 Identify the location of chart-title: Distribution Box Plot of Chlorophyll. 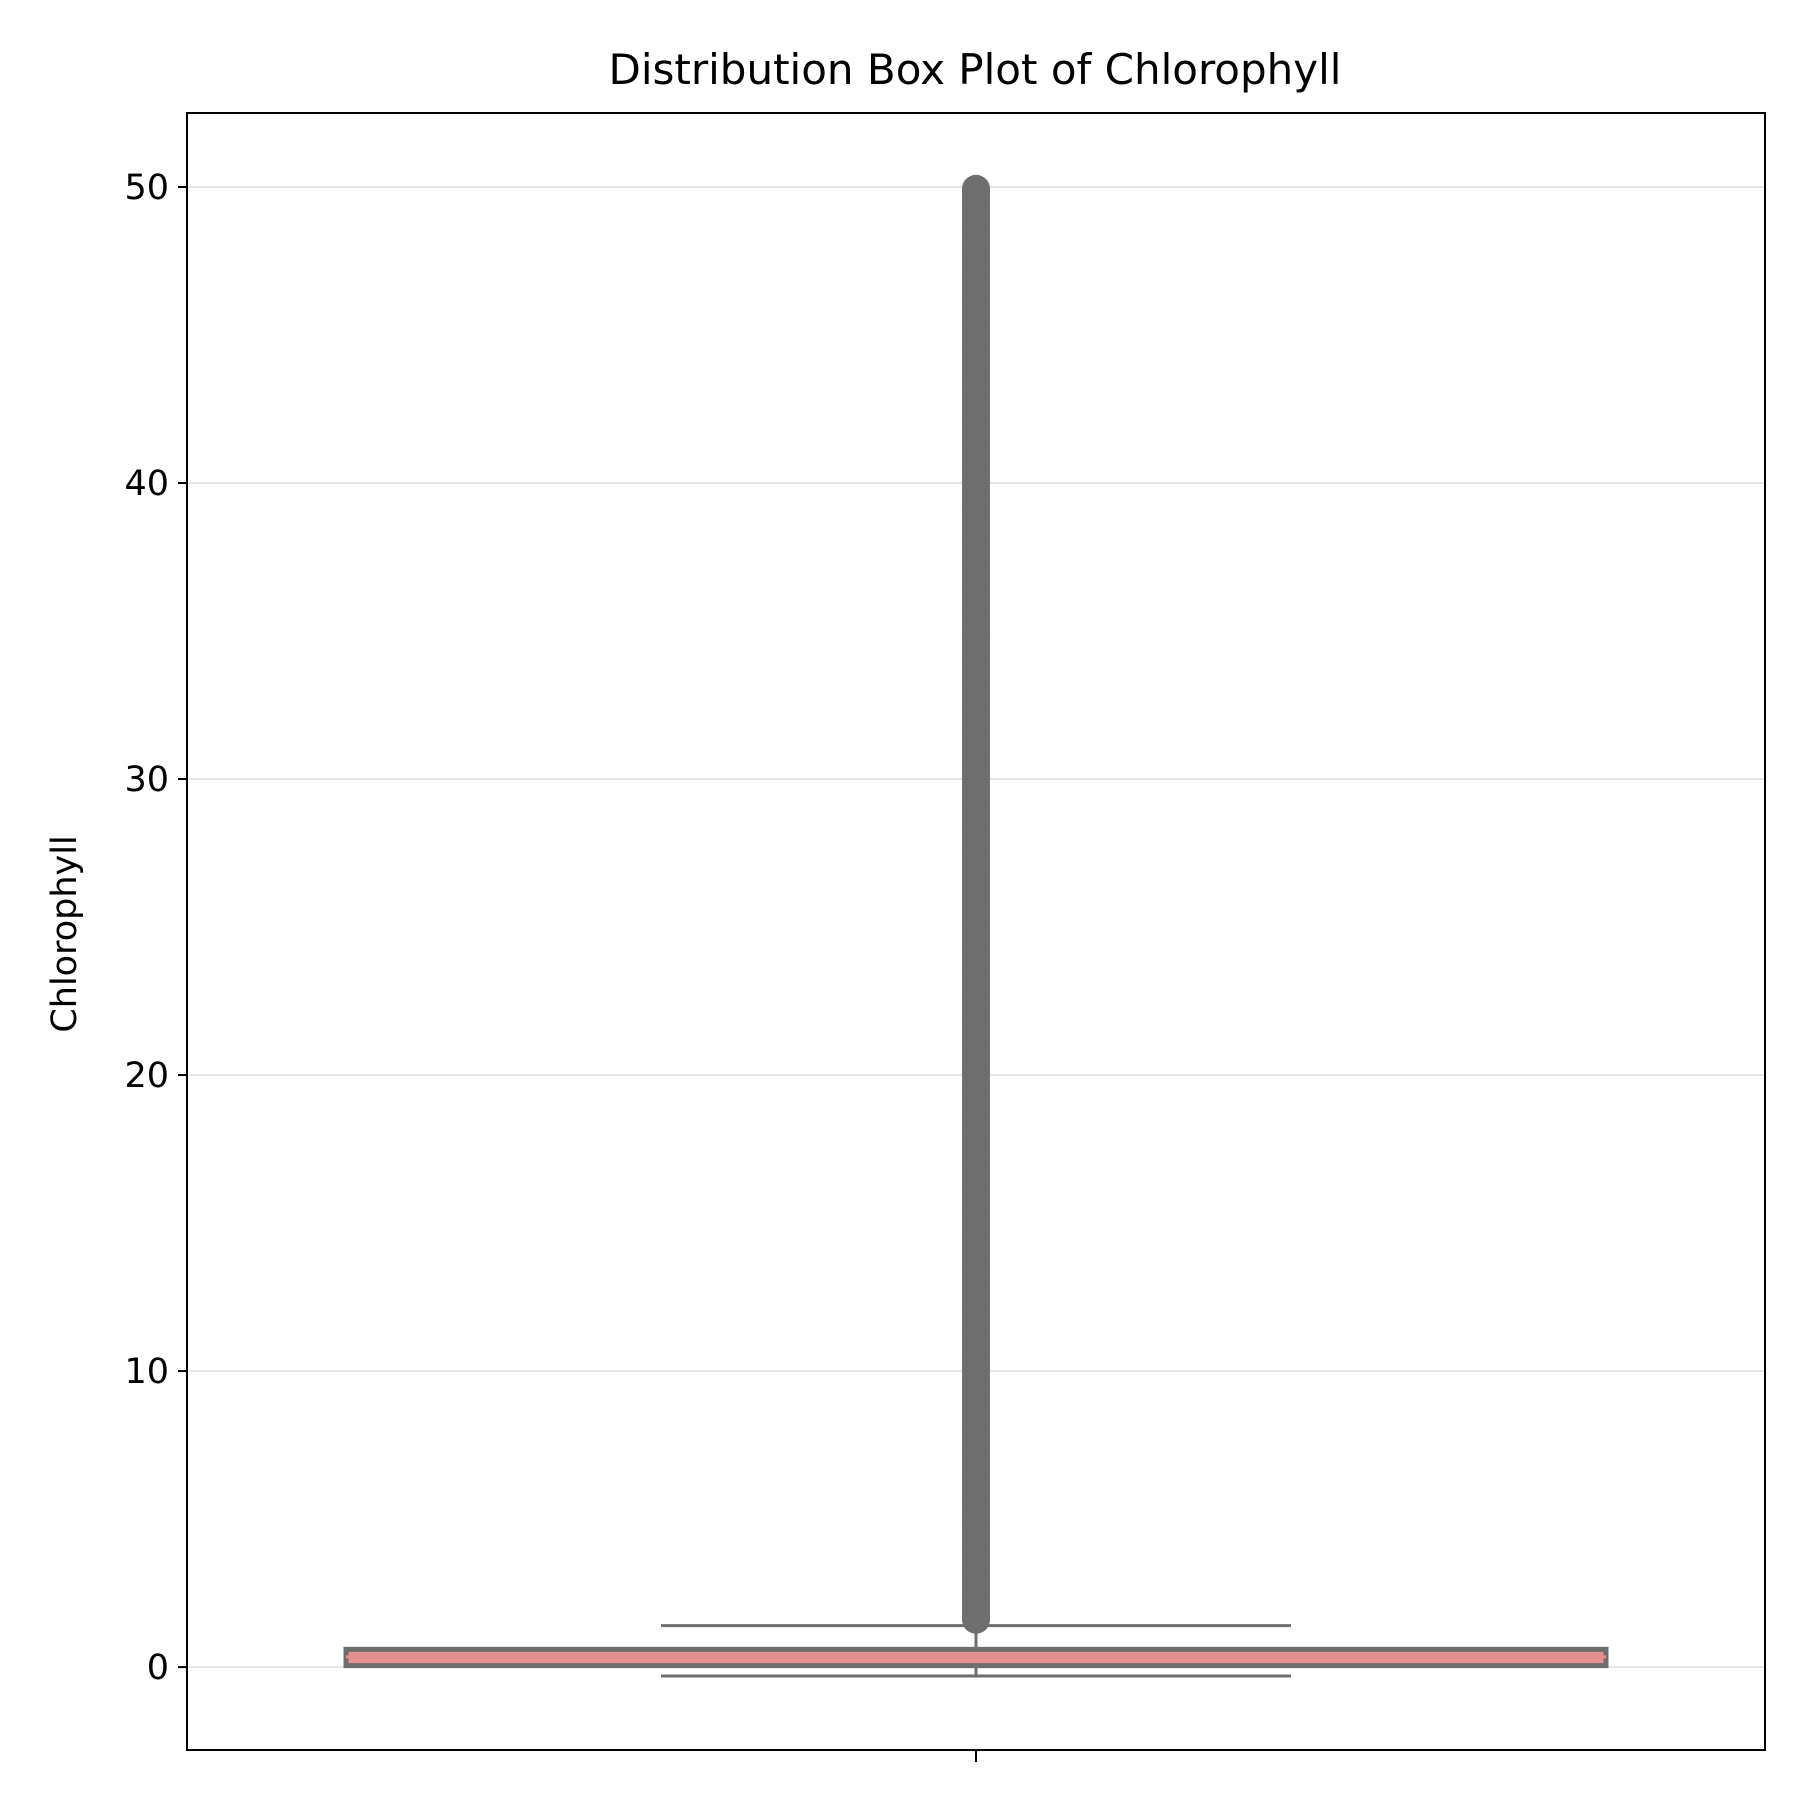
(975, 69).